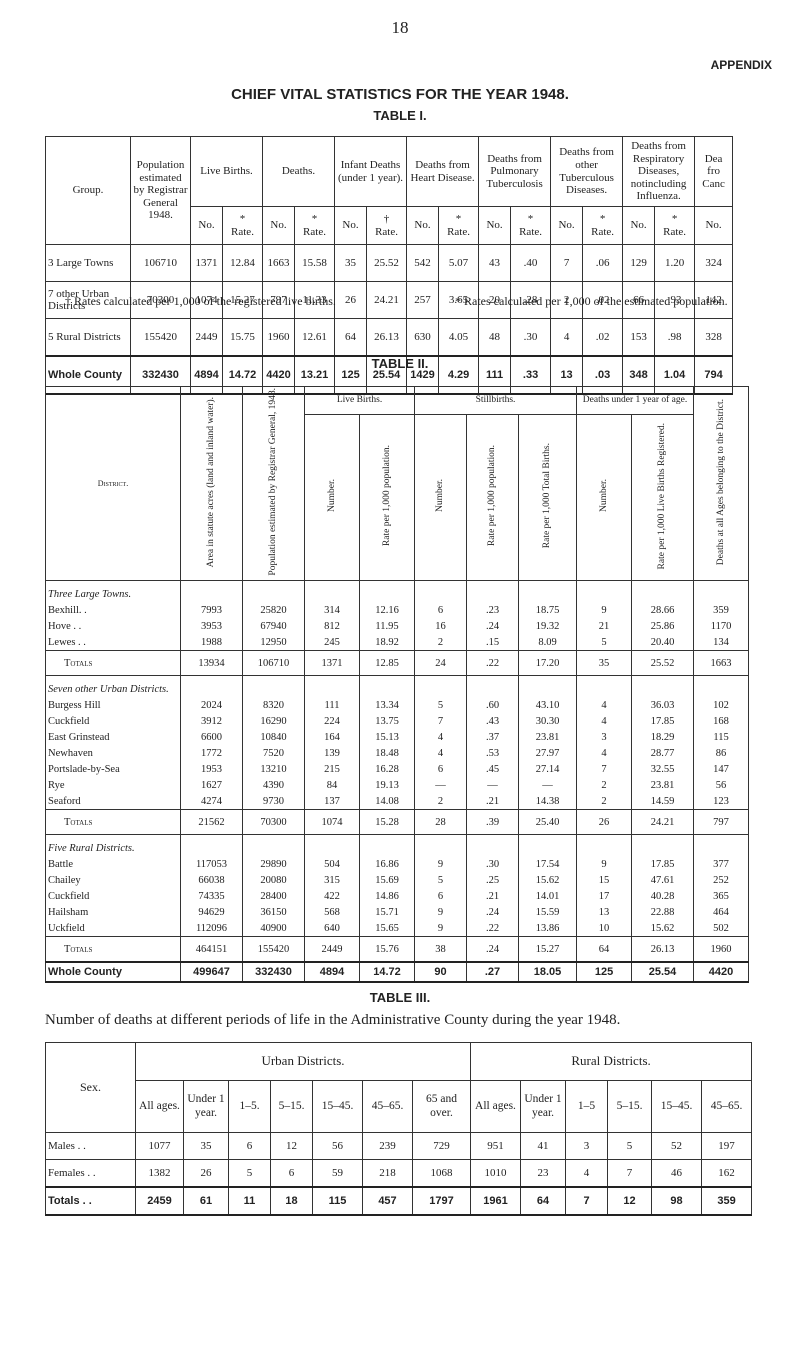 The image size is (800, 1350). What do you see at coordinates (314, 263) in the screenshot?
I see `cell: 15.58` at bounding box center [314, 263].